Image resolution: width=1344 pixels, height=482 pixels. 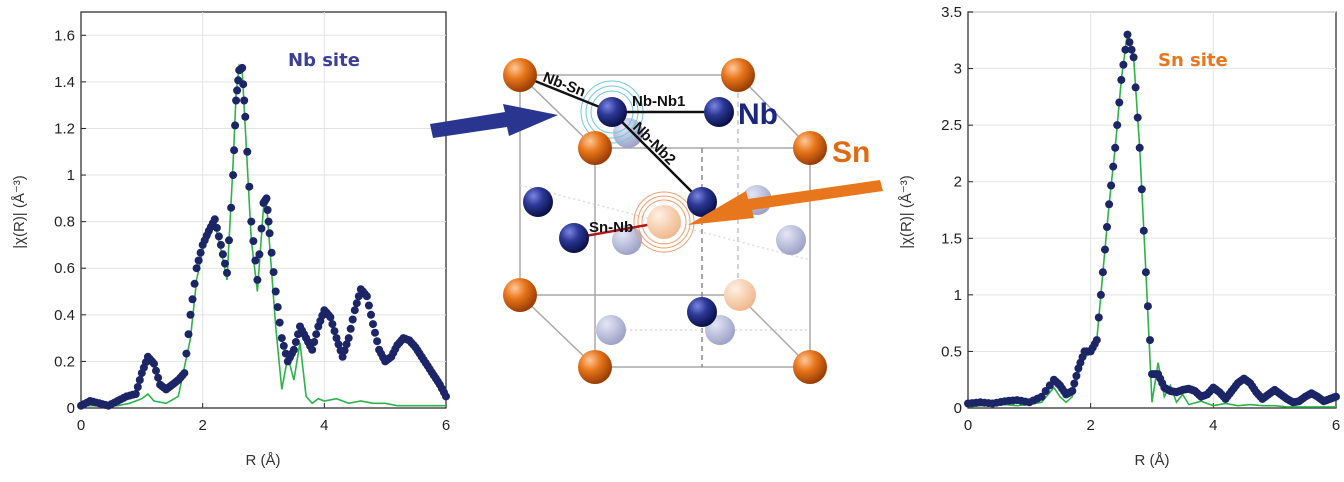 What do you see at coordinates (951, 351) in the screenshot?
I see `sn-y-tick-label: 0.5` at bounding box center [951, 351].